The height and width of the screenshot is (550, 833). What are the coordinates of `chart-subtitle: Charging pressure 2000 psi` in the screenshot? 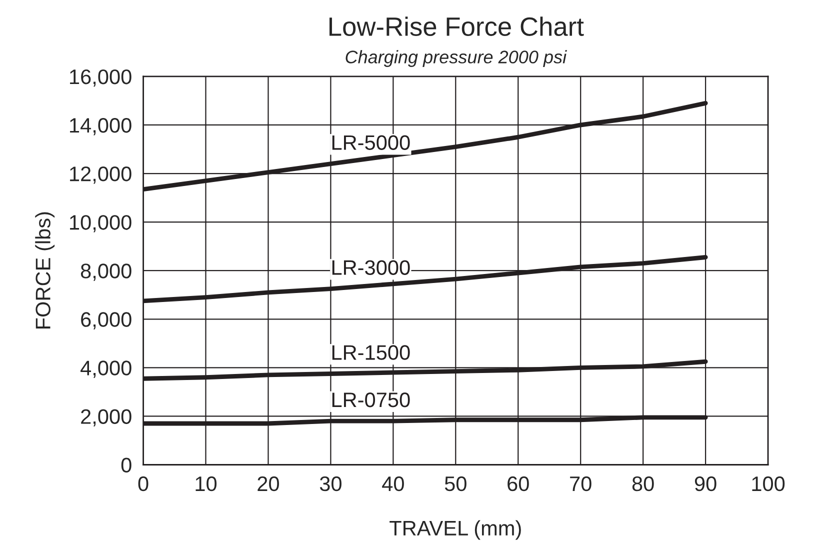 It's located at (456, 58).